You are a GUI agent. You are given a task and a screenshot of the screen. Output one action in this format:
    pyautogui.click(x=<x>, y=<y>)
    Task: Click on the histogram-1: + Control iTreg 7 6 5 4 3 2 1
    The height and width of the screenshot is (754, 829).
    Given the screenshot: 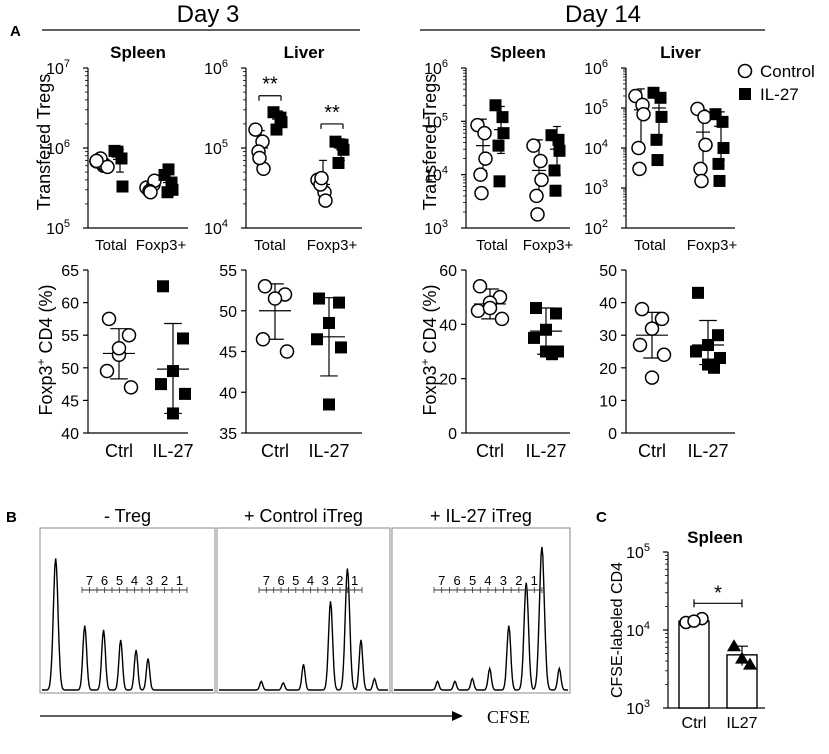 What is the action you would take?
    pyautogui.click(x=303, y=600)
    